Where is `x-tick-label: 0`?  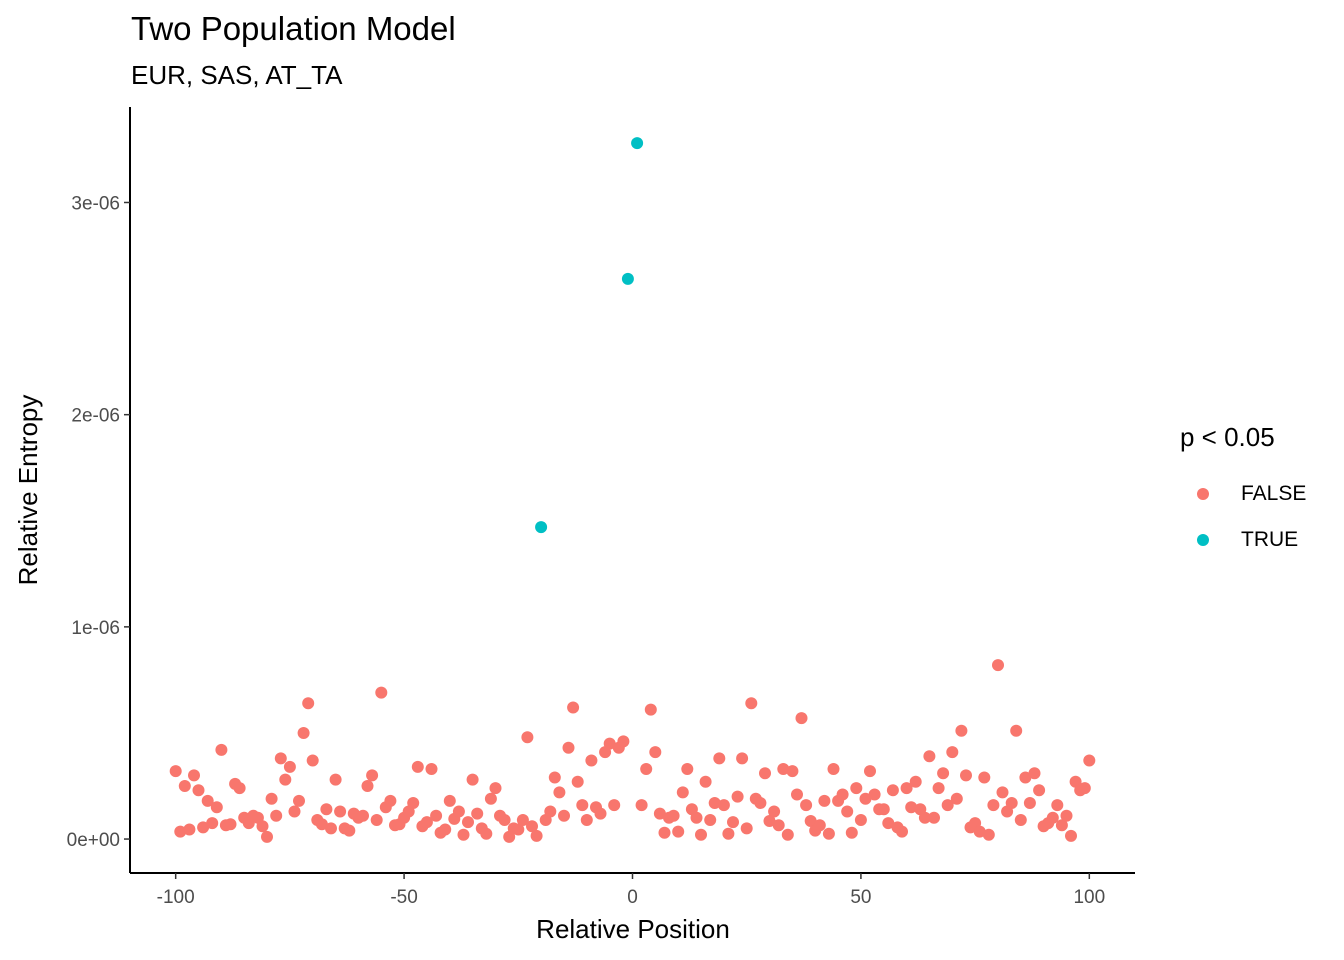
x-tick-label: 0 is located at coordinates (632, 897).